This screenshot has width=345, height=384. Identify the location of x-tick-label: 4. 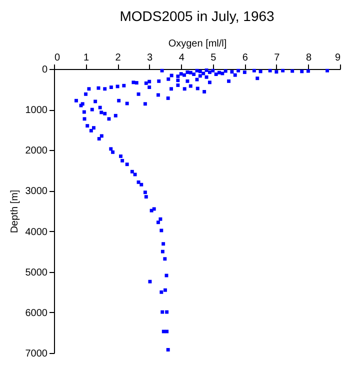
(181, 58).